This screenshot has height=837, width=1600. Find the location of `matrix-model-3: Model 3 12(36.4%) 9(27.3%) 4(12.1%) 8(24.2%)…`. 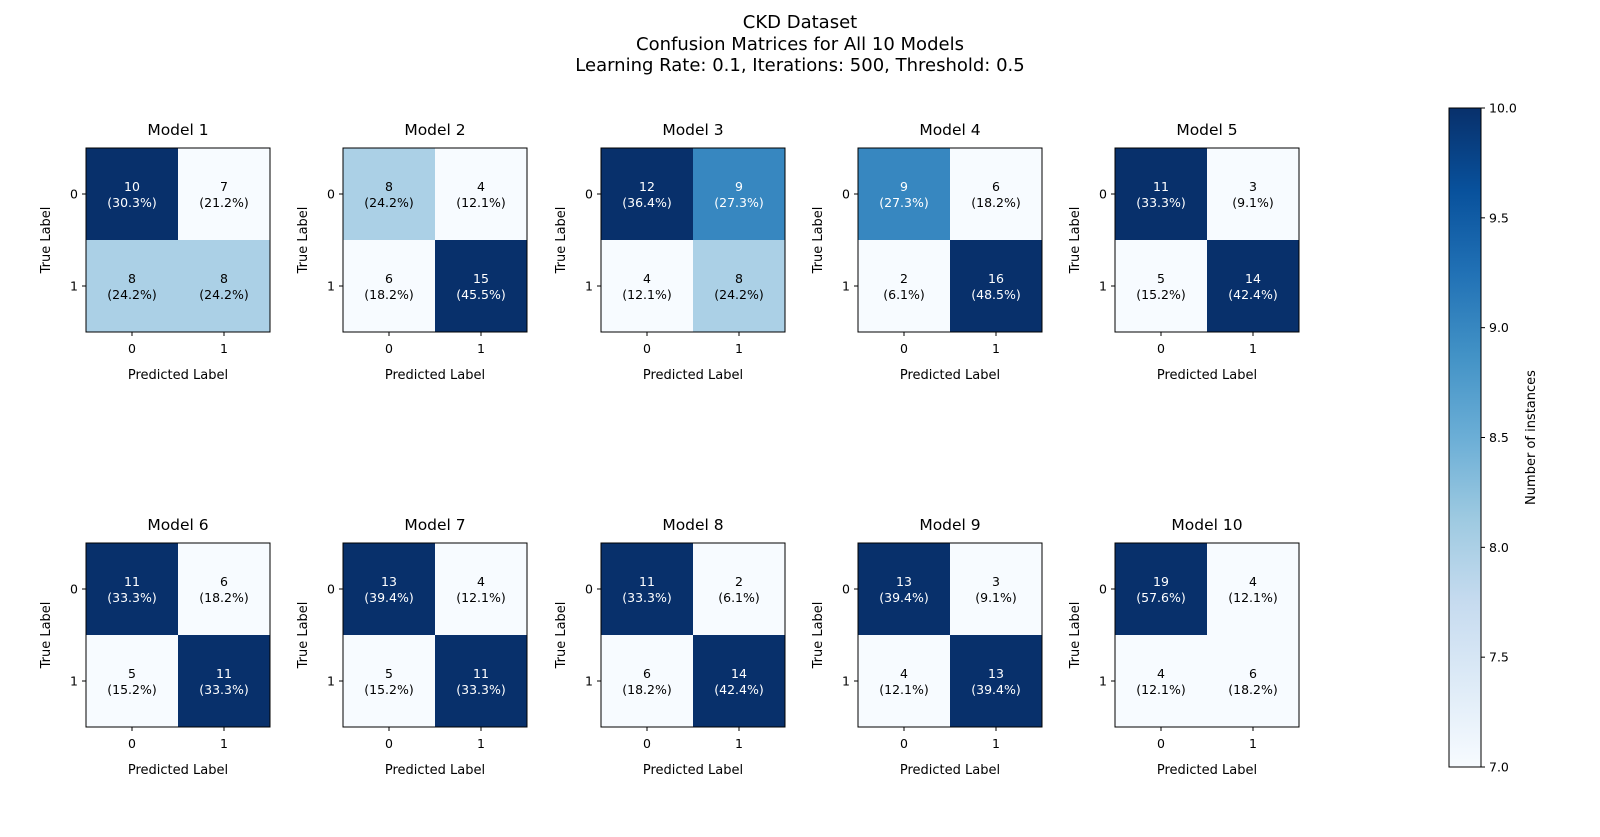

matrix-model-3: Model 3 12(36.4%) 9(27.3%) 4(12.1%) 8(24.2%)… is located at coordinates (670, 252).